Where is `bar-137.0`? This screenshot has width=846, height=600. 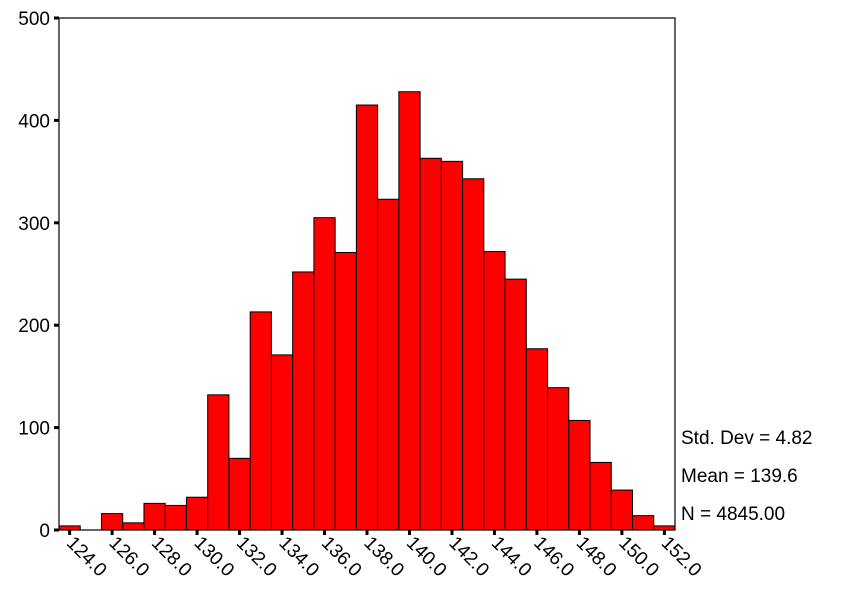
bar-137.0 is located at coordinates (345, 391).